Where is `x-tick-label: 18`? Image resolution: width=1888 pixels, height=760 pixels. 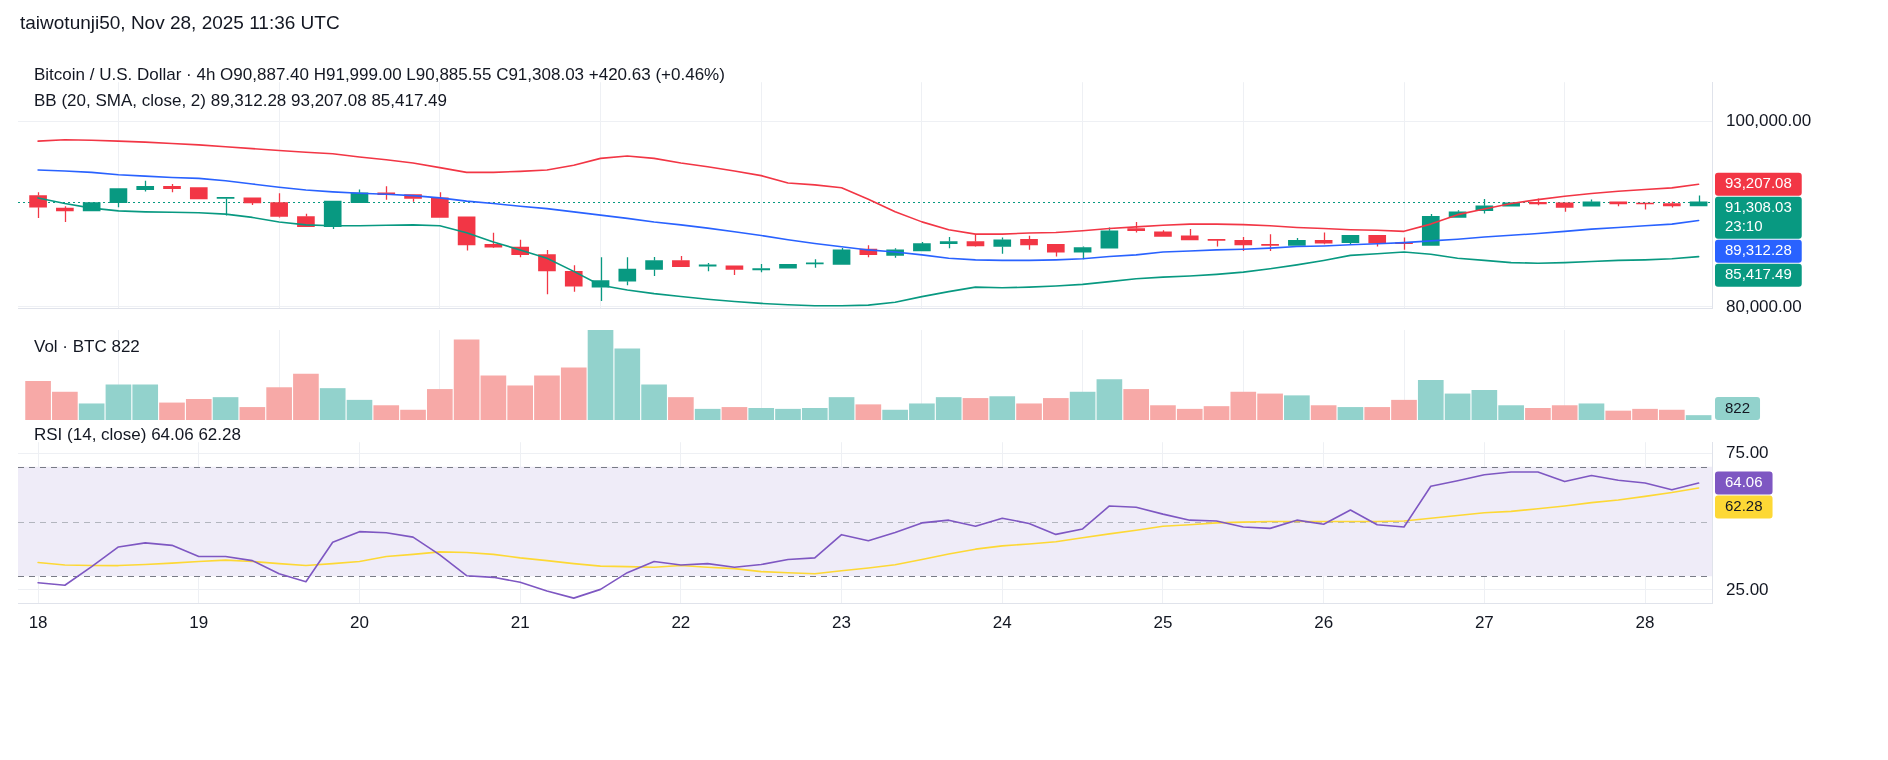
x-tick-label: 18 is located at coordinates (38, 623).